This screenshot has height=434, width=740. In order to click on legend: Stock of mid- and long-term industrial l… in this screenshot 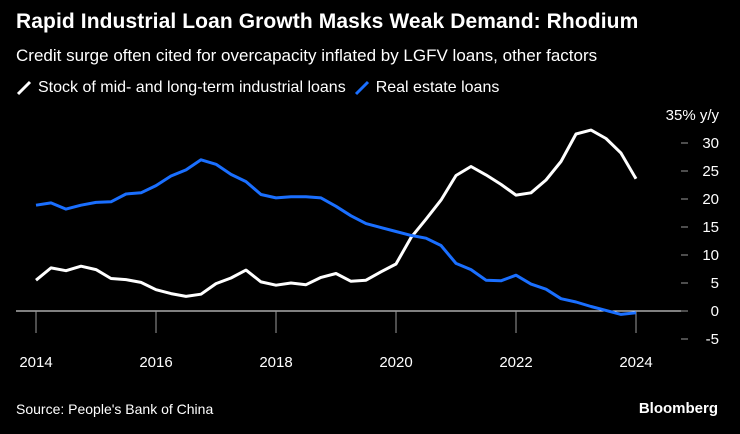, I will do `click(261, 88)`.